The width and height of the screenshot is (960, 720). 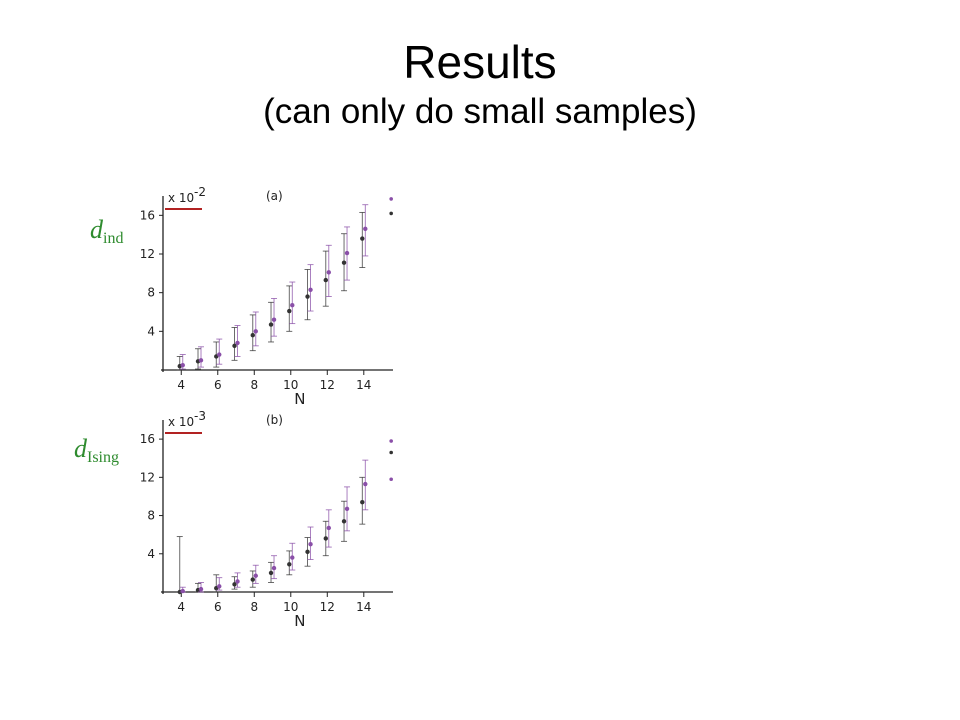 I want to click on chart-panel-a: 4 8 12 16 4 6 8 10 12 14 Nx 10 -2 (a), so click(x=266, y=296).